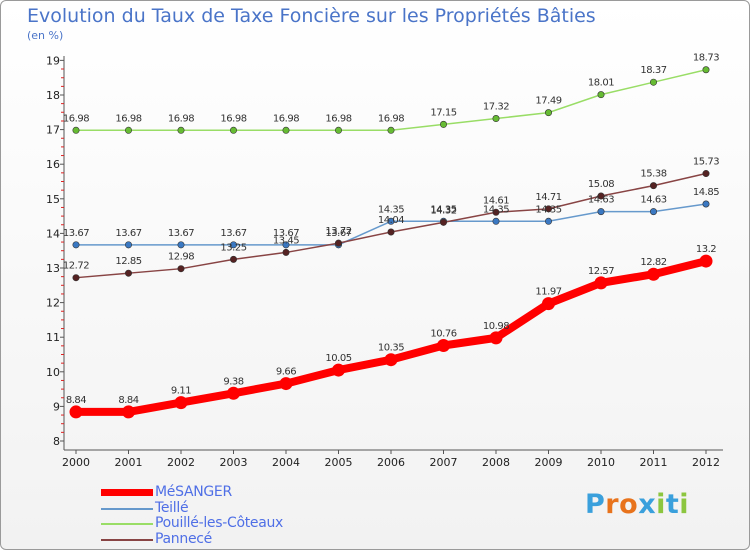  Describe the element at coordinates (233, 381) in the screenshot. I see `data-label-m-sanger: 9.38` at that location.